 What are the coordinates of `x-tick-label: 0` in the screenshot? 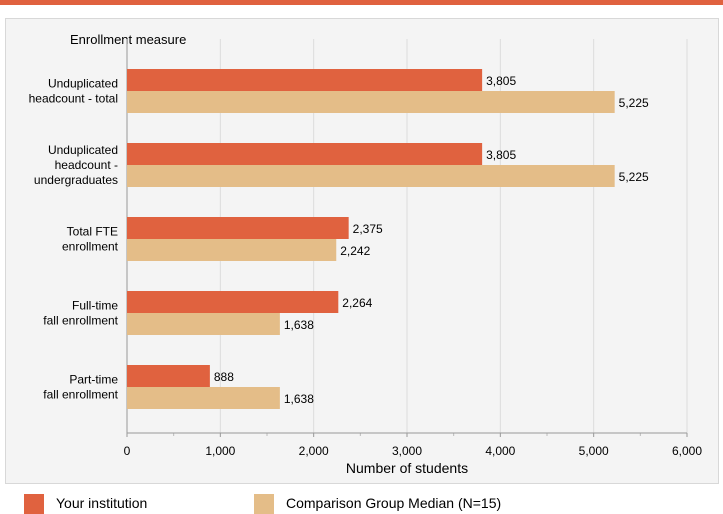 It's located at (127, 451).